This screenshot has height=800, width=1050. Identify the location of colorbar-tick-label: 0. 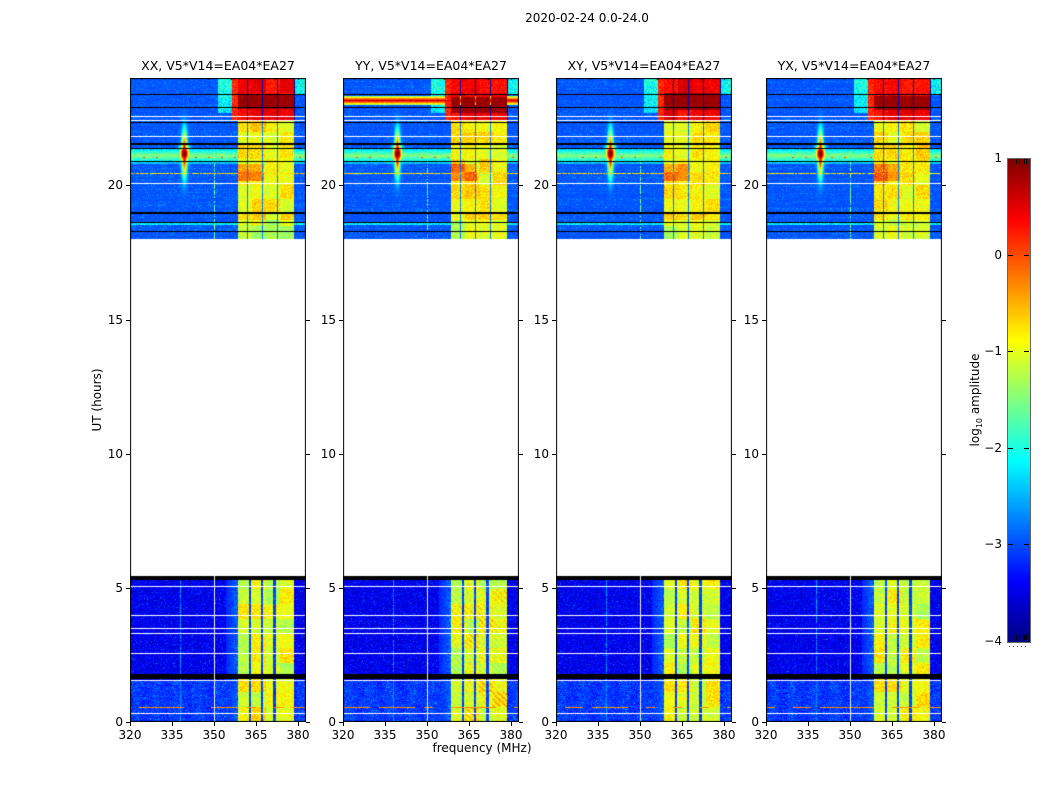
(998, 255).